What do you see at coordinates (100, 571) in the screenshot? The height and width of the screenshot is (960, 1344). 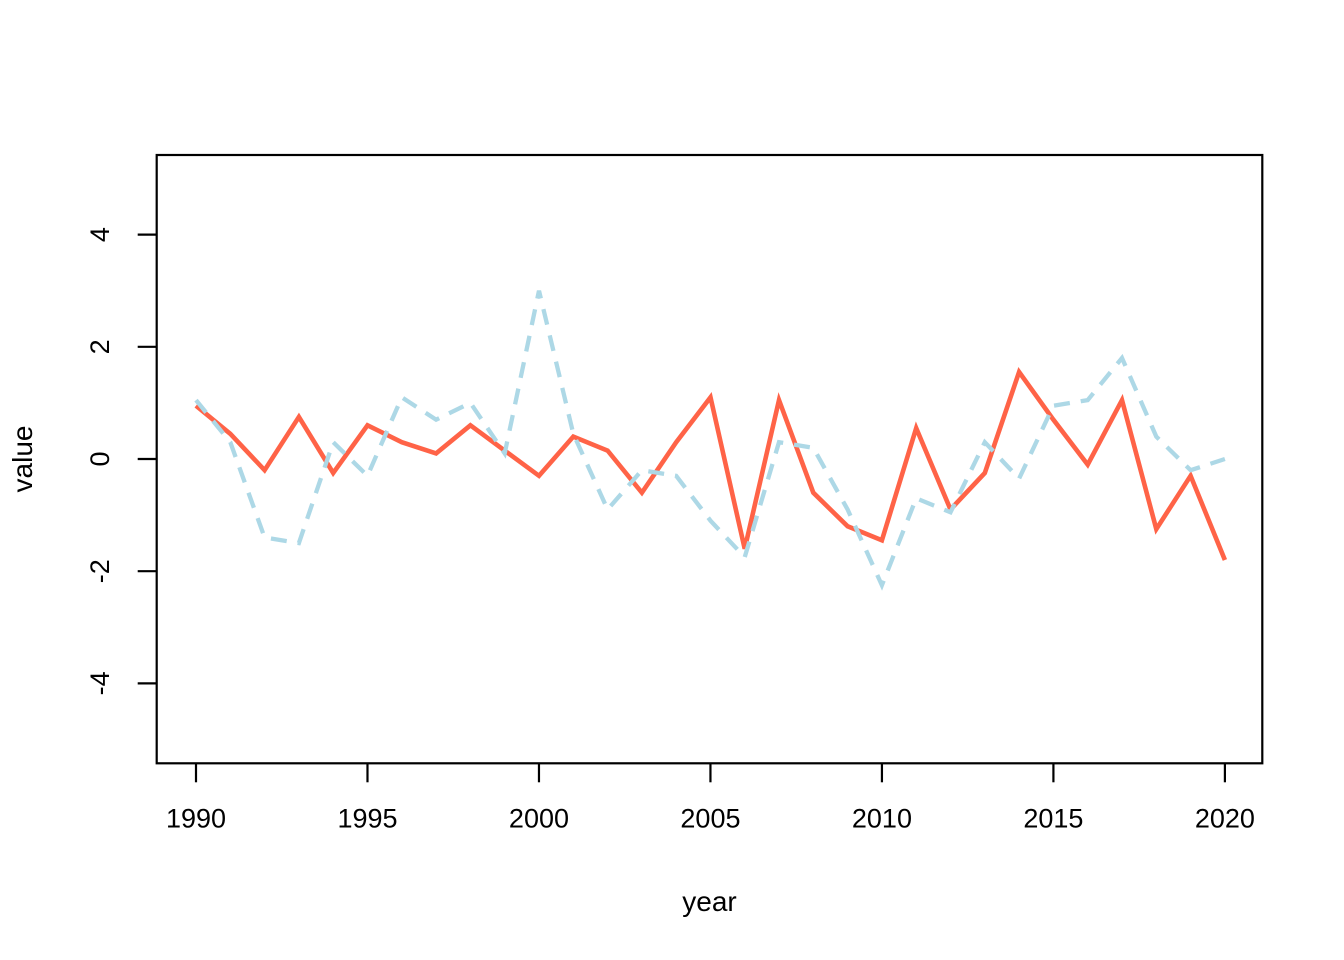 I see `y-axis-tick-label: -2` at bounding box center [100, 571].